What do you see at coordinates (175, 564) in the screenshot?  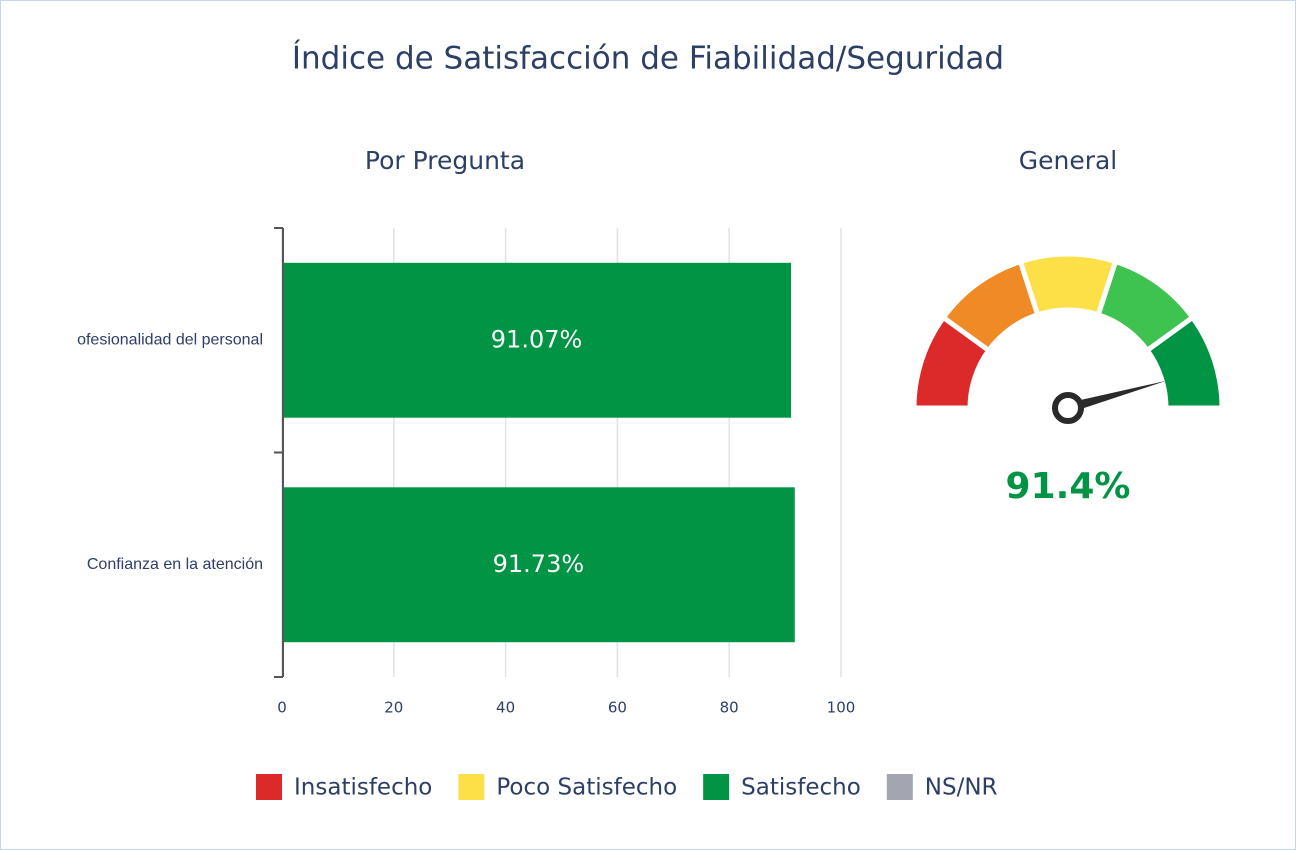 I see `category-label: Confianza en la atención` at bounding box center [175, 564].